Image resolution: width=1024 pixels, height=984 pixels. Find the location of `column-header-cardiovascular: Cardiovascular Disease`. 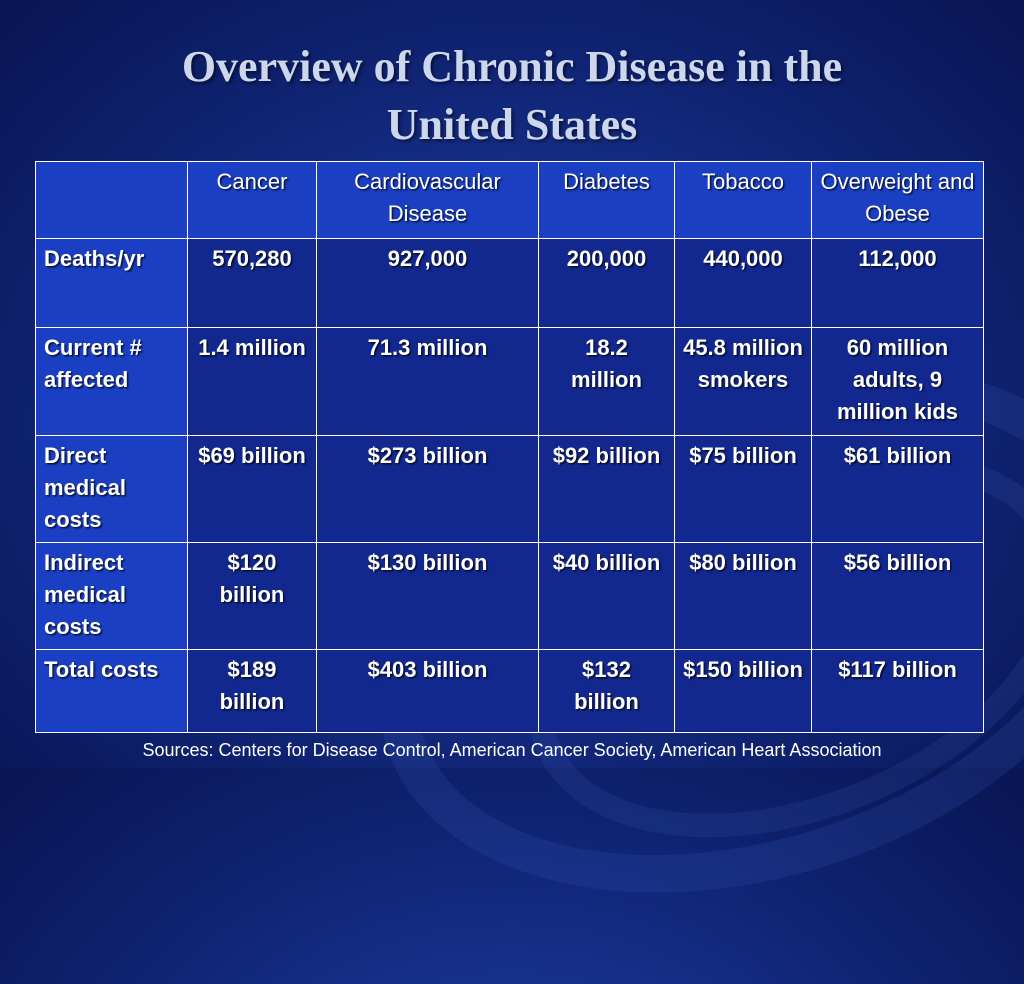

column-header-cardiovascular: Cardiovascular Disease is located at coordinates (427, 200).